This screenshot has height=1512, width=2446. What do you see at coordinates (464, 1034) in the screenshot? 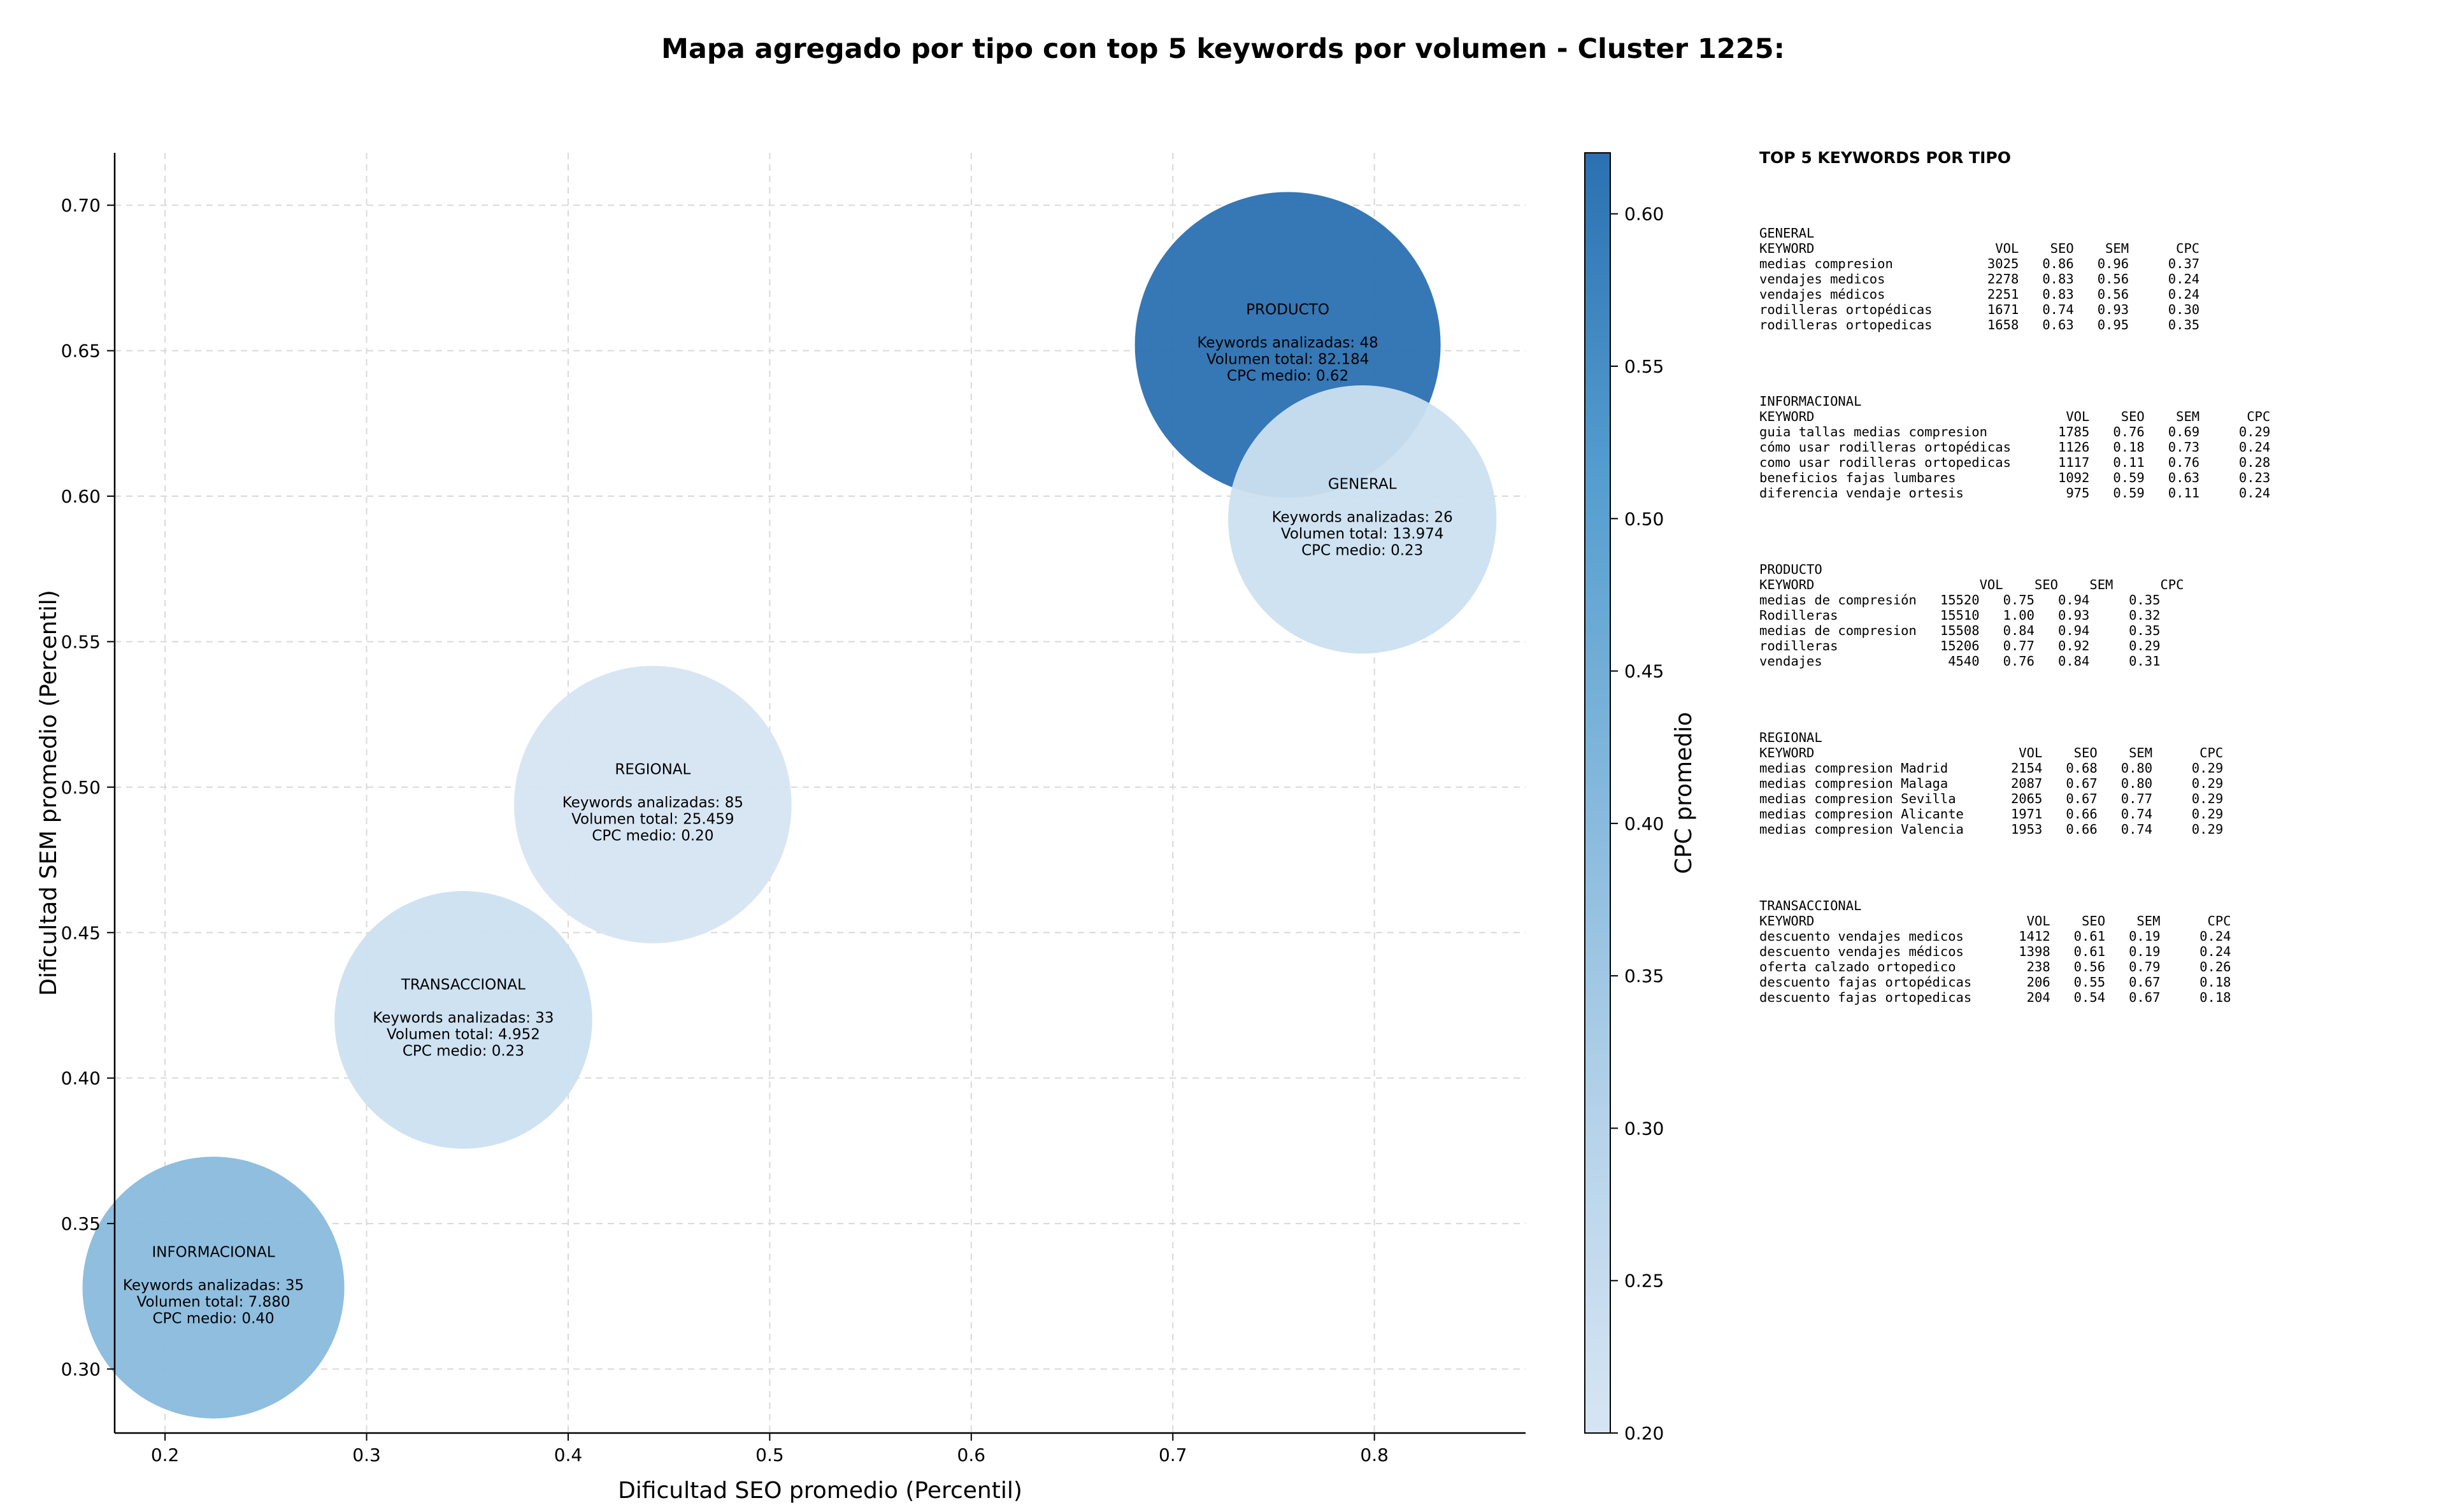
I see `bubble-volume-label: Volumen total: 4.952` at bounding box center [464, 1034].